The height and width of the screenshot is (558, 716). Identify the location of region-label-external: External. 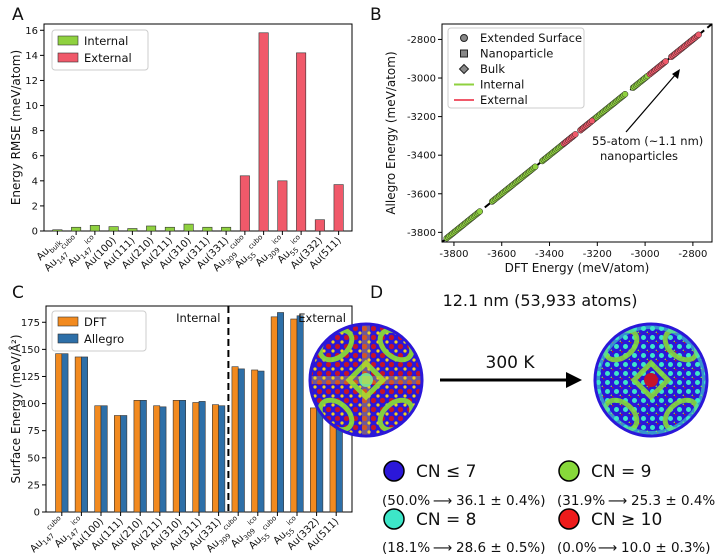
(322, 318).